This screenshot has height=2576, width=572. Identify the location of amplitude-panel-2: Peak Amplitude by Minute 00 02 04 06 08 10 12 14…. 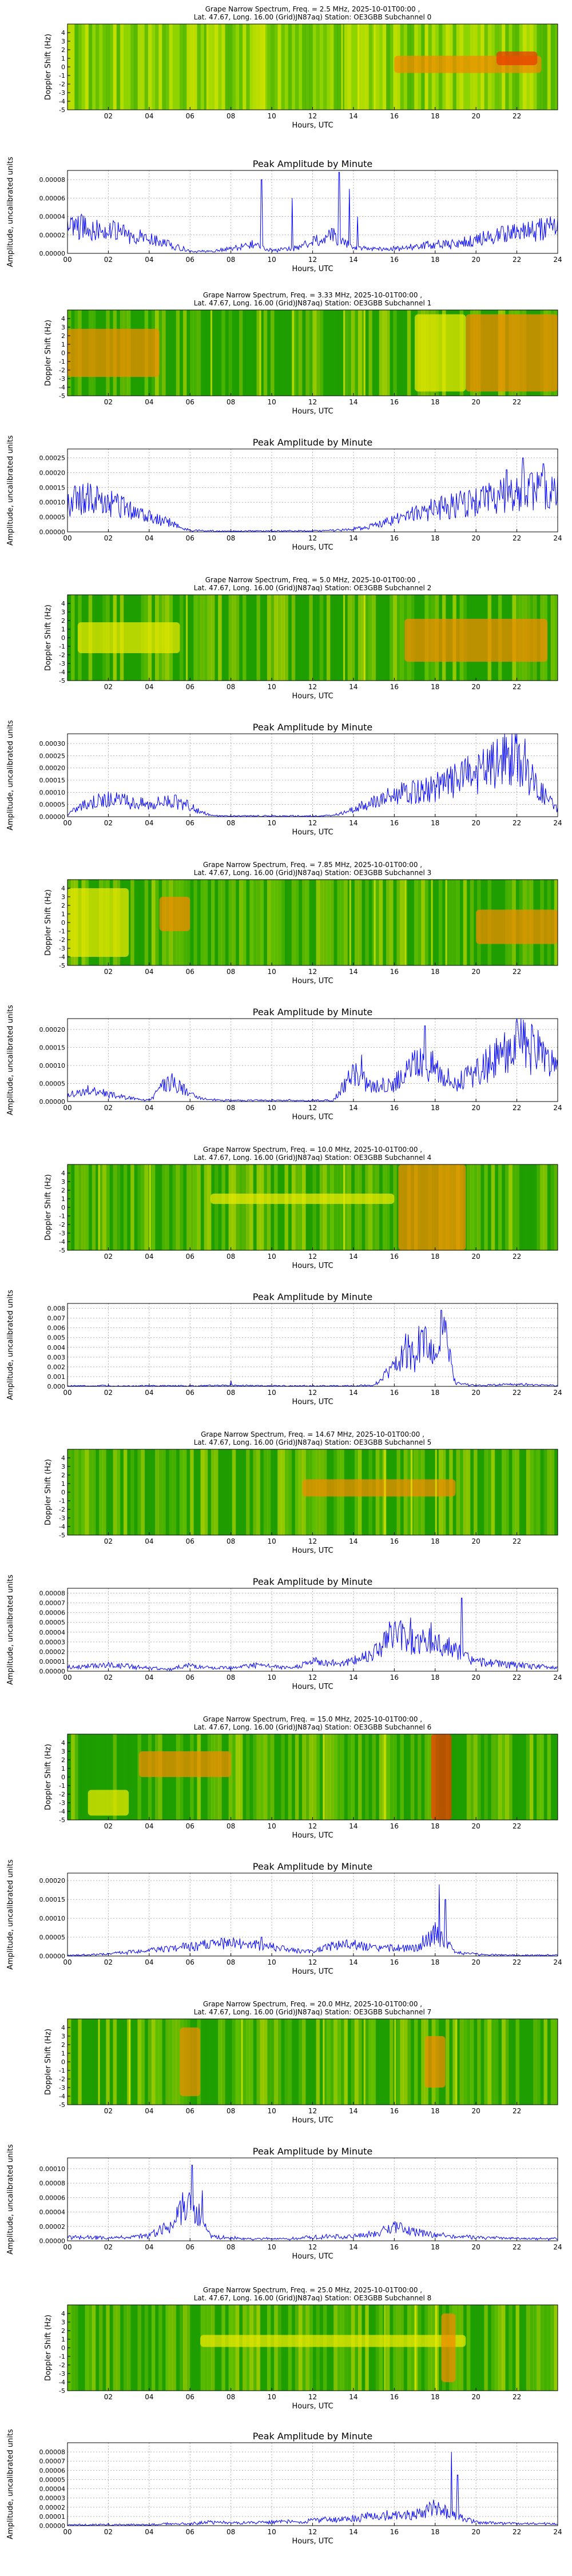
(284, 778).